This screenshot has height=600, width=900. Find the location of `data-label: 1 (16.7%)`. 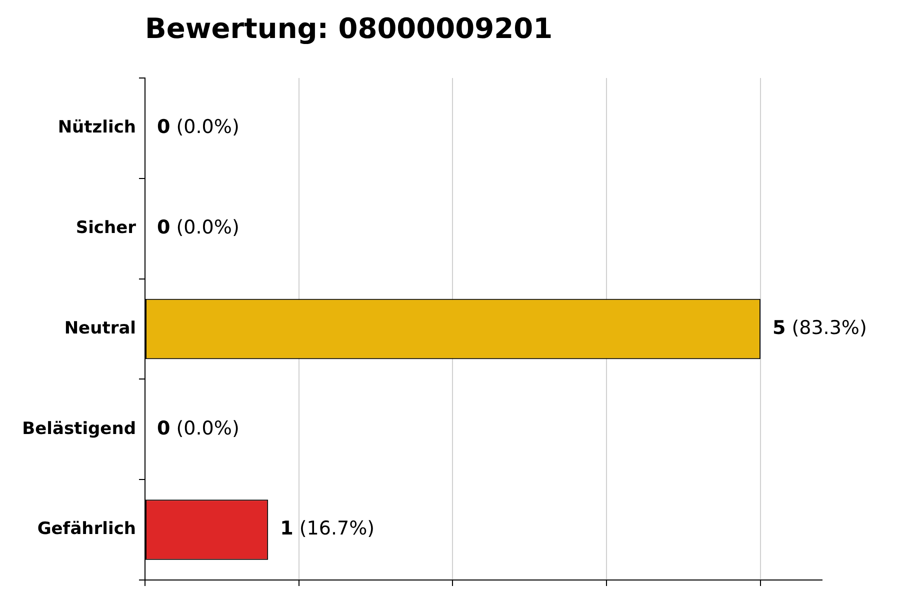

data-label: 1 (16.7%) is located at coordinates (327, 529).